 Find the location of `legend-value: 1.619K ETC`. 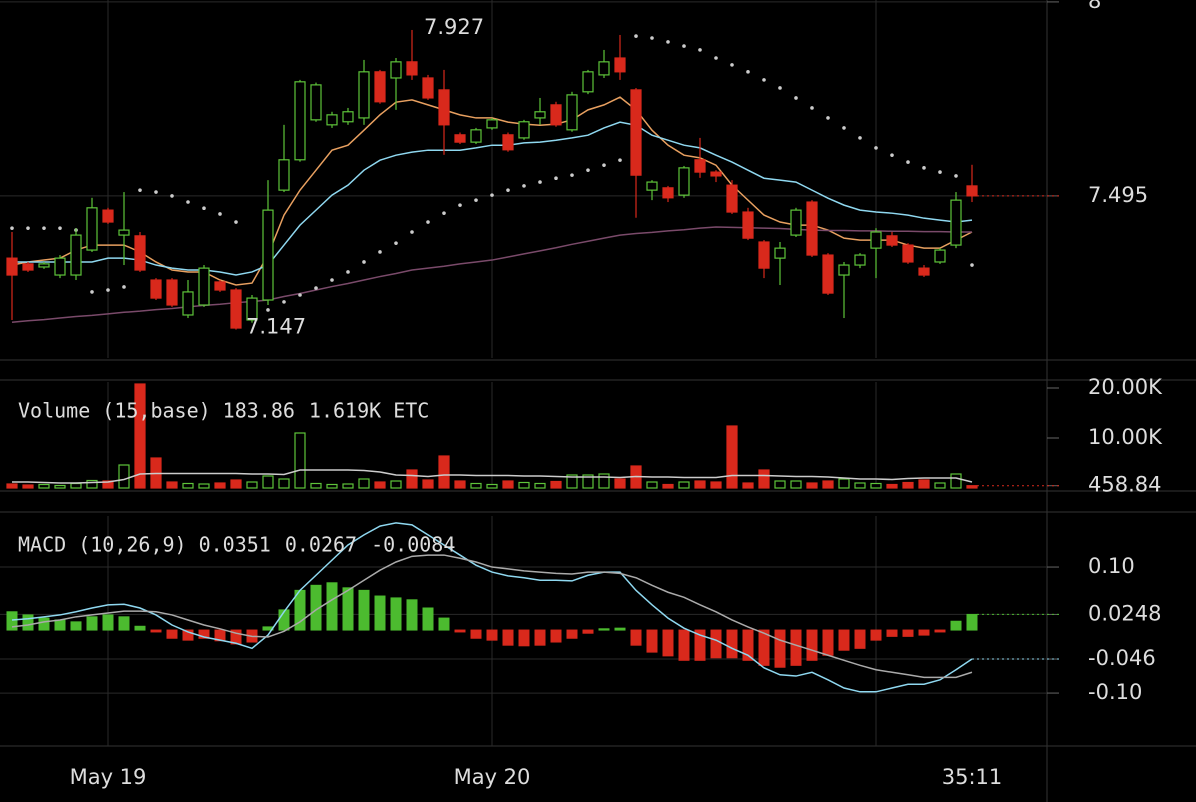

legend-value: 1.619K ETC is located at coordinates (369, 411).